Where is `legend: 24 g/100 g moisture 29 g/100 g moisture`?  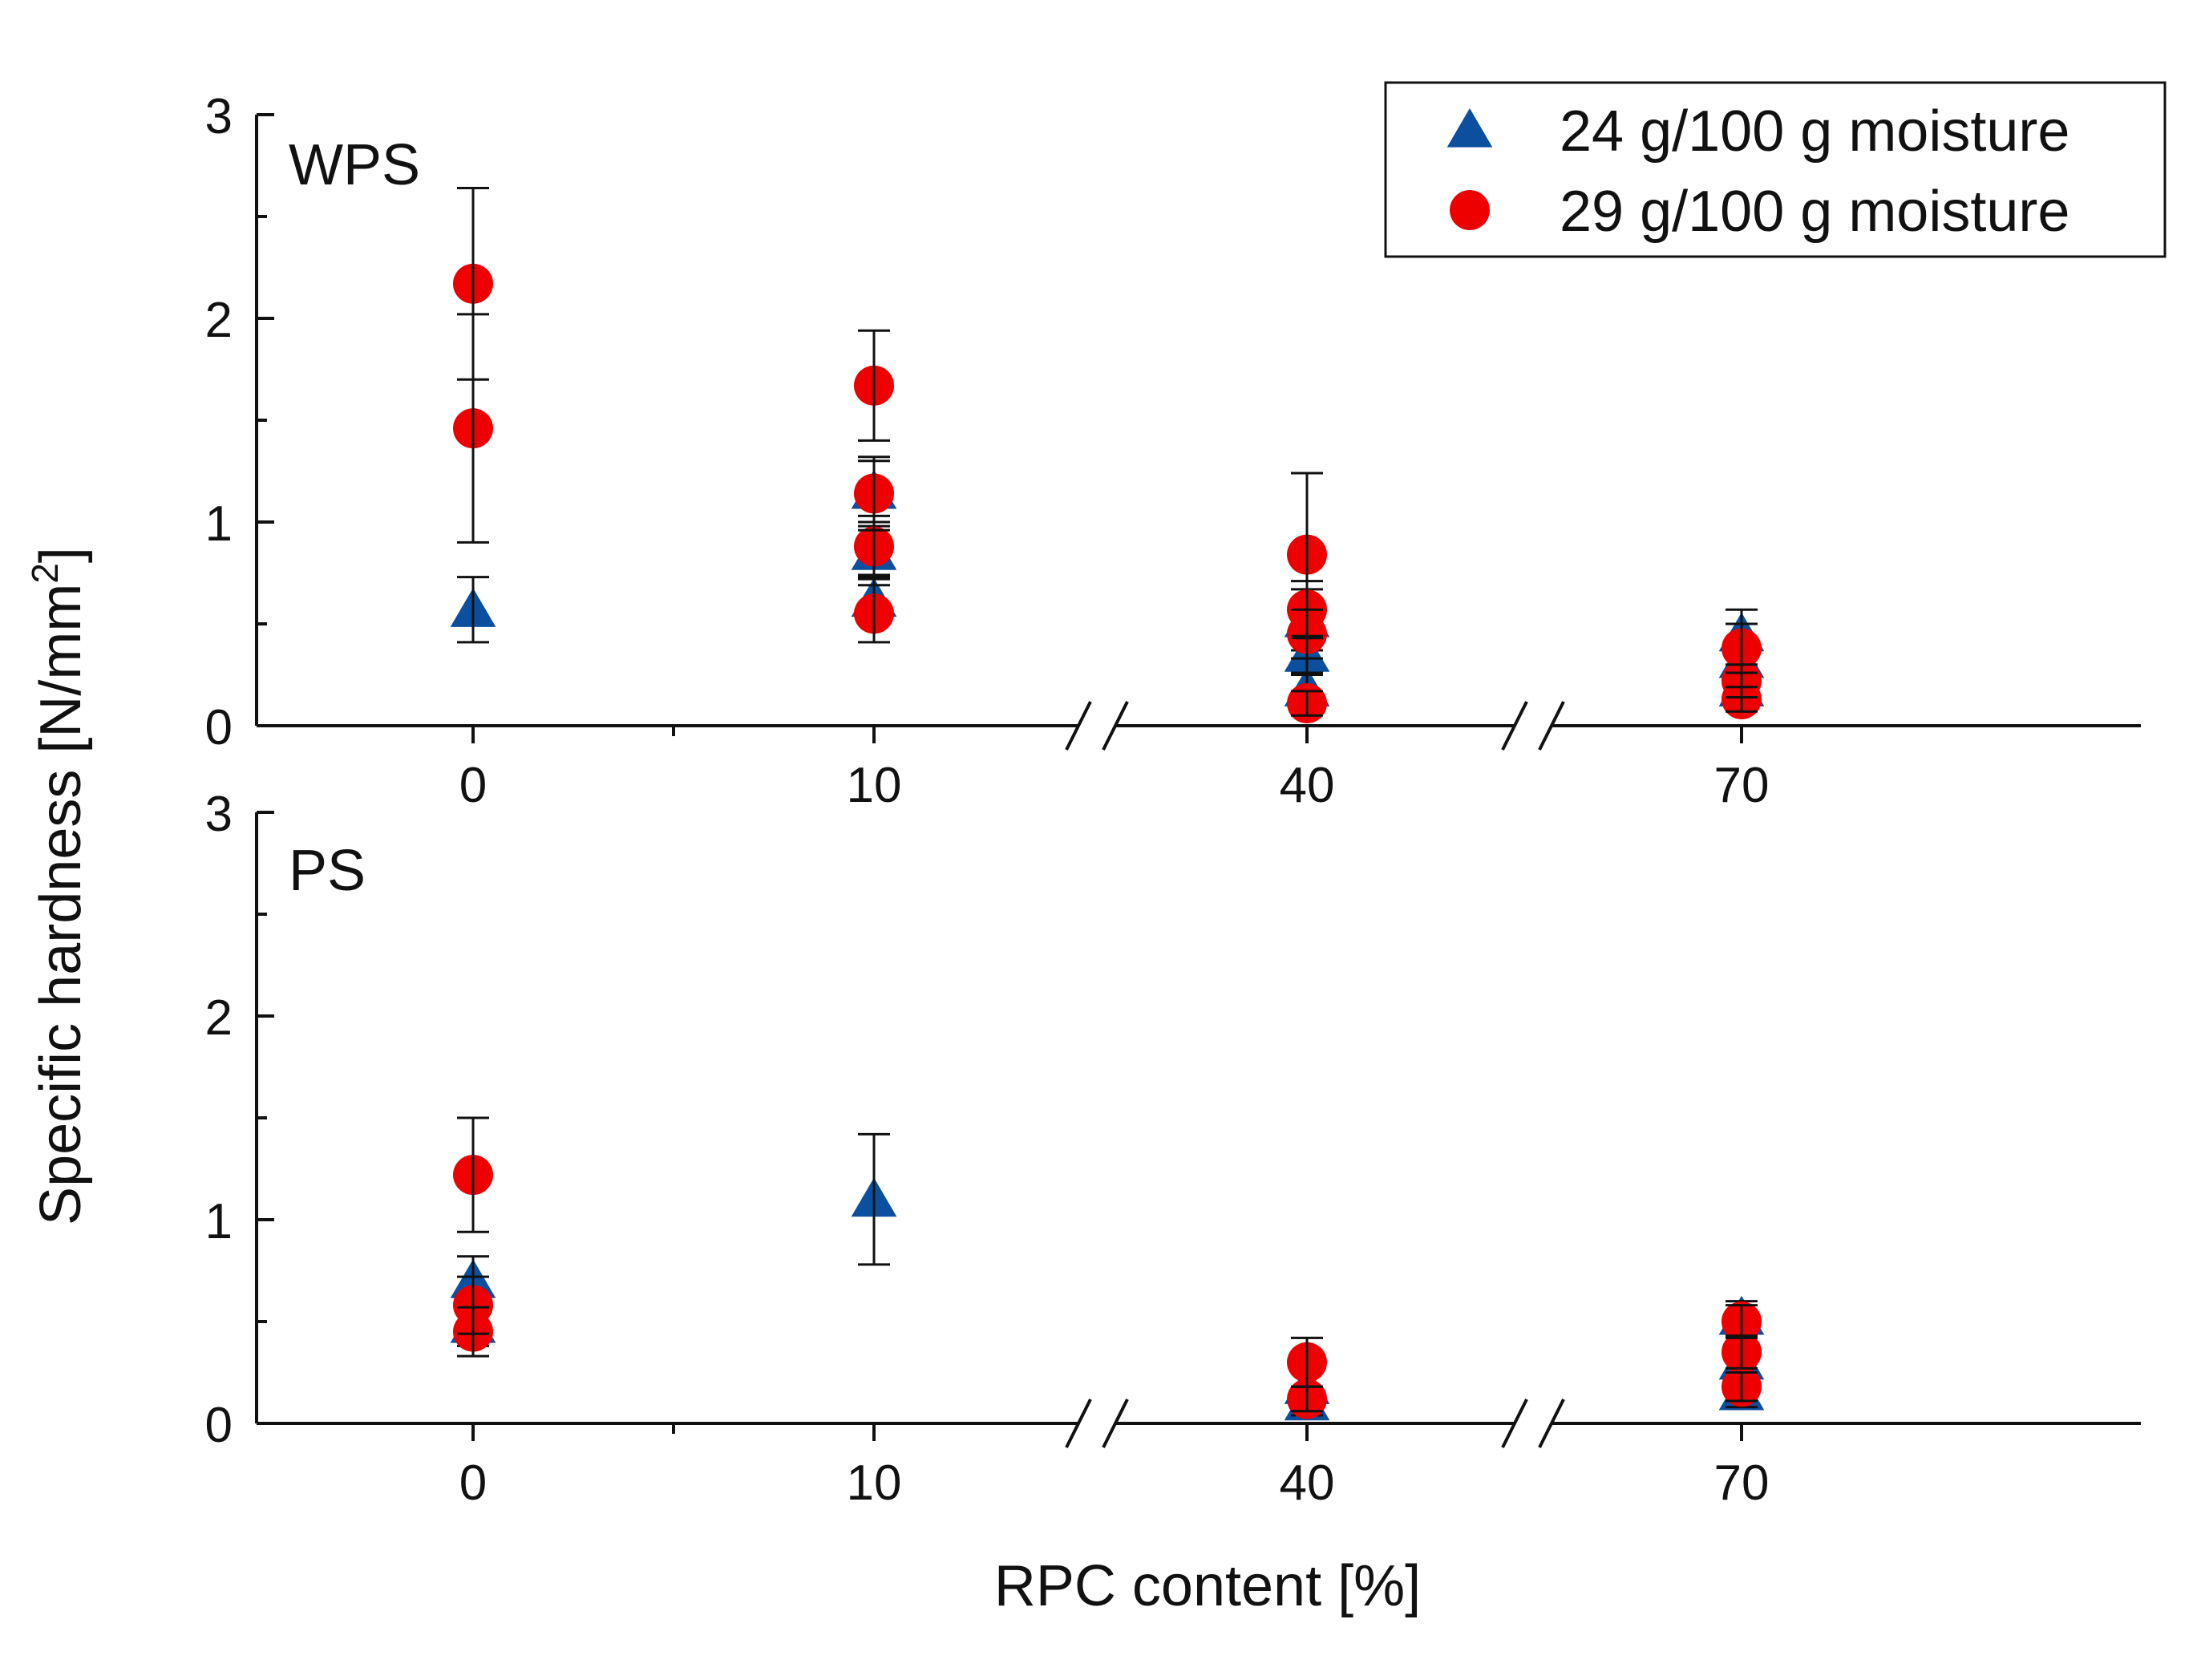
legend: 24 g/100 g moisture 29 g/100 g moisture is located at coordinates (1775, 169).